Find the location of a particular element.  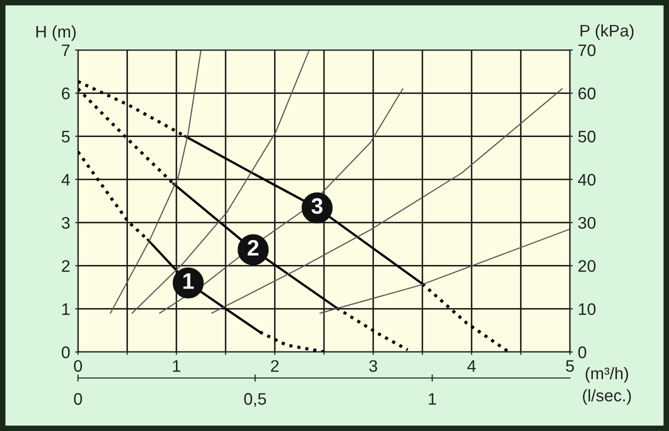

y2-tick-label: 50 is located at coordinates (587, 136).